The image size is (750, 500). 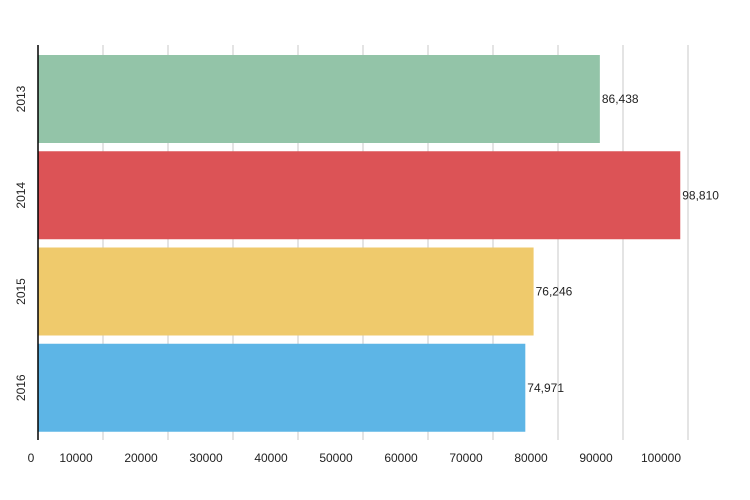 What do you see at coordinates (31, 458) in the screenshot?
I see `x-tick-label: 0` at bounding box center [31, 458].